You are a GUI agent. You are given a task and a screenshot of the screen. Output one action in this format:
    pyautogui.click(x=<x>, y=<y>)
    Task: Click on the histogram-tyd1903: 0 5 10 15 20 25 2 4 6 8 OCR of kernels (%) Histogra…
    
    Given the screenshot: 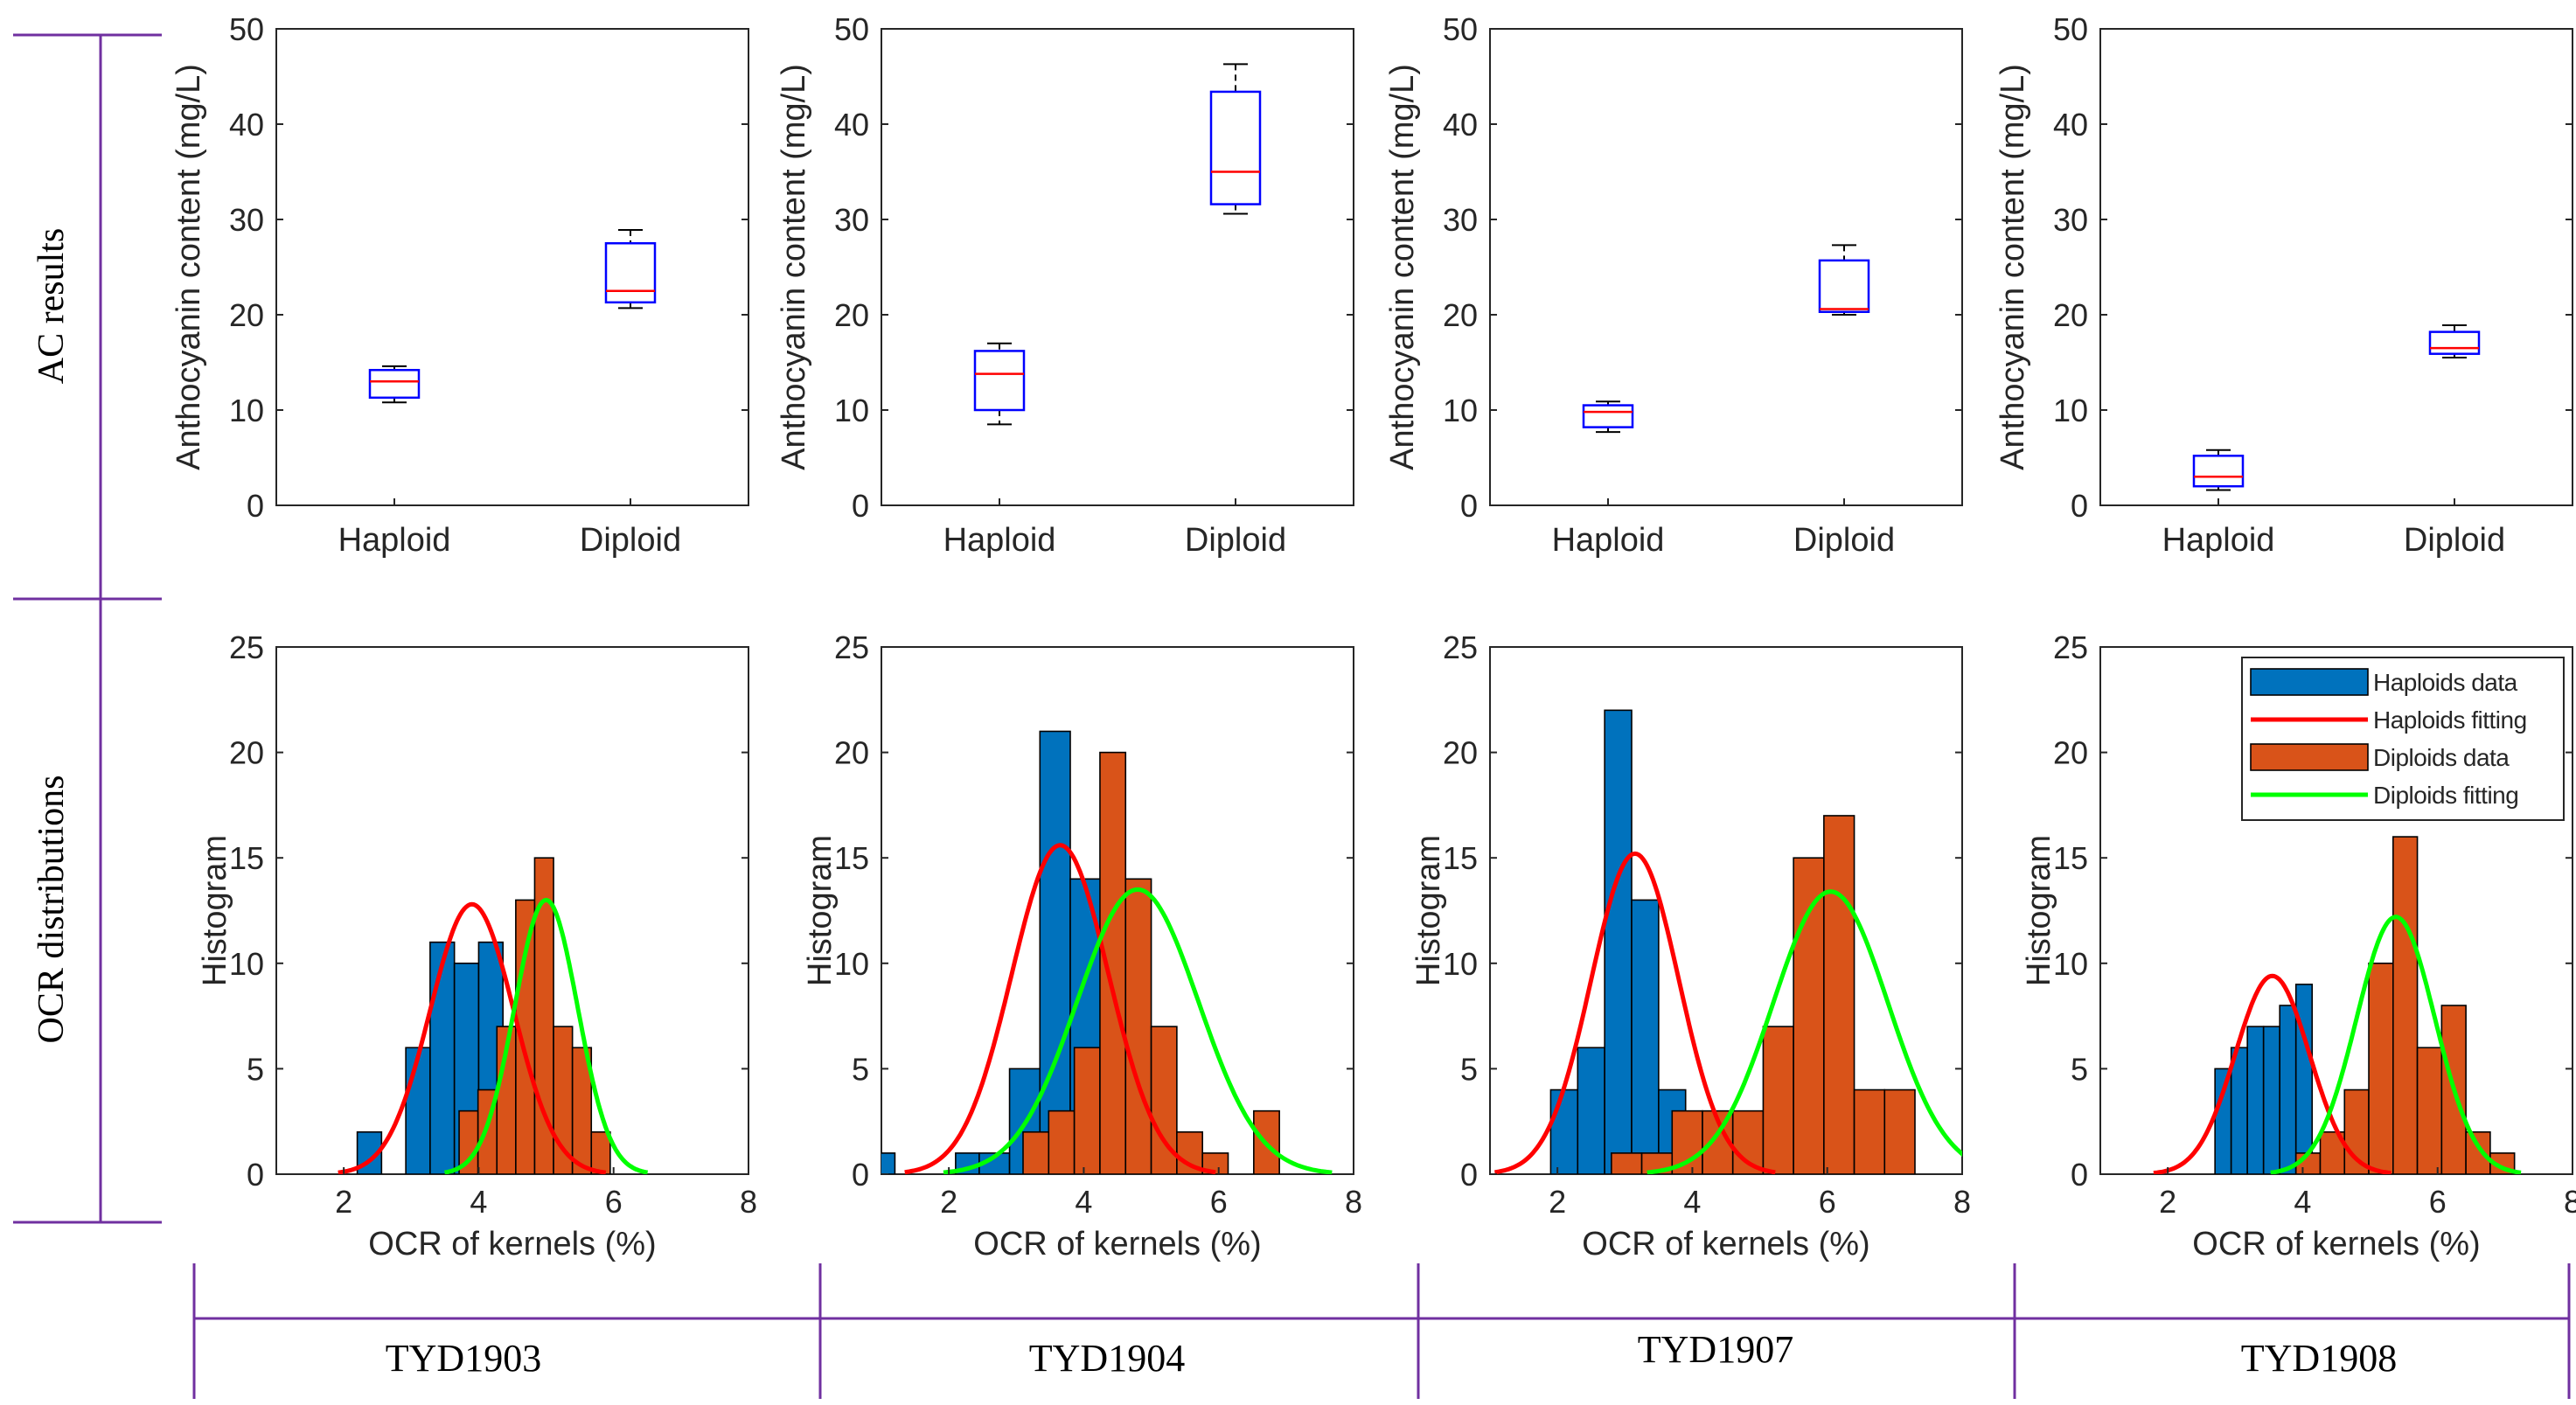 What is the action you would take?
    pyautogui.click(x=477, y=946)
    